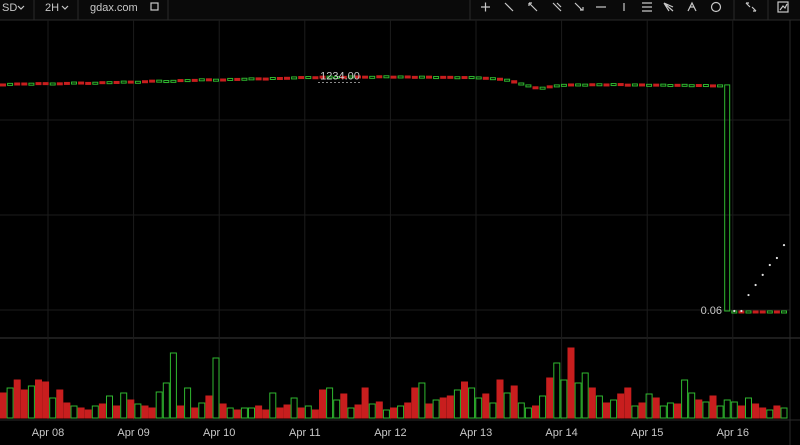 The image size is (800, 445). I want to click on ray-tool, so click(557, 7).